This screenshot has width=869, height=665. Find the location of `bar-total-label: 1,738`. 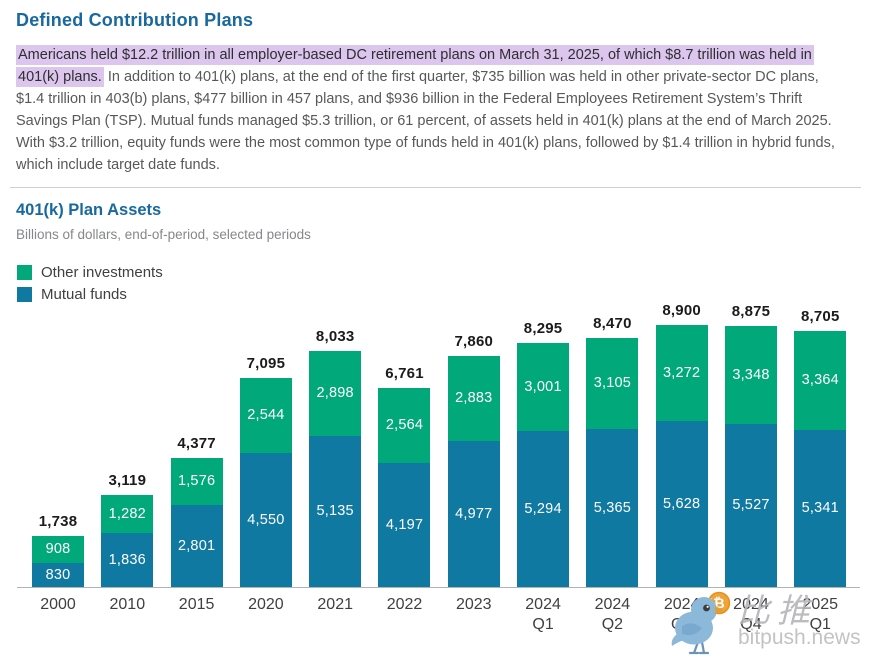

bar-total-label: 1,738 is located at coordinates (58, 521).